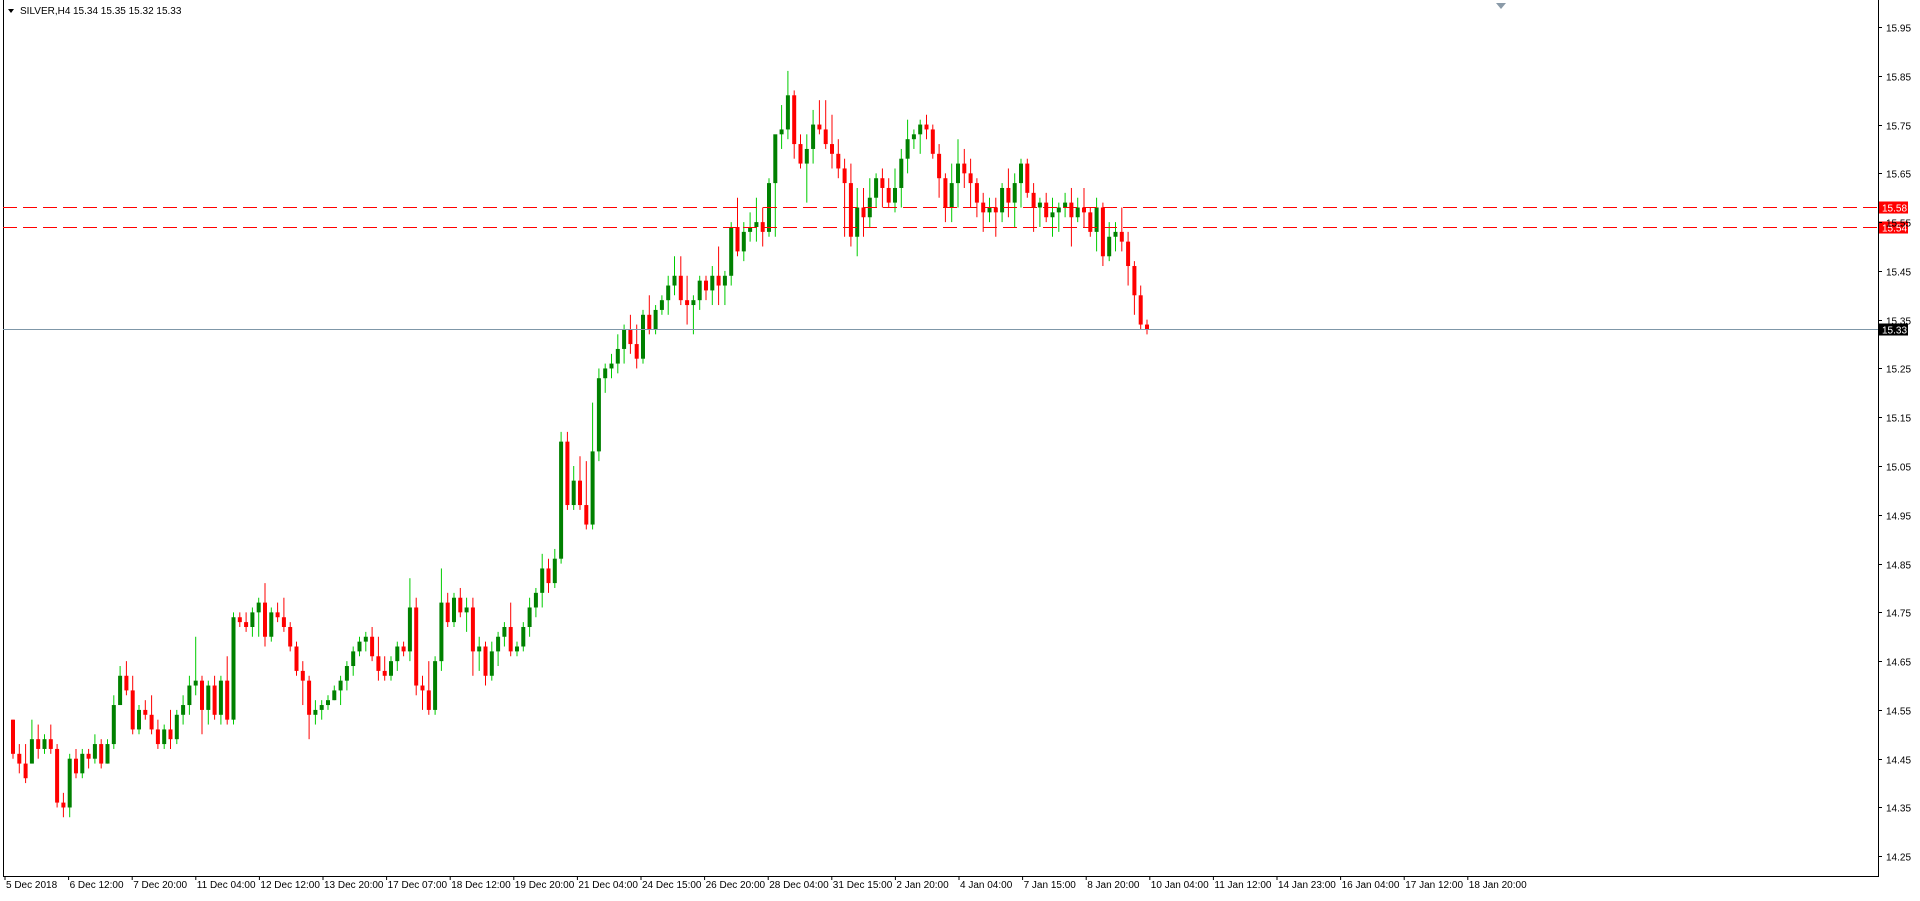  What do you see at coordinates (290, 885) in the screenshot?
I see `time-tick-label: 12 Dec 12:00` at bounding box center [290, 885].